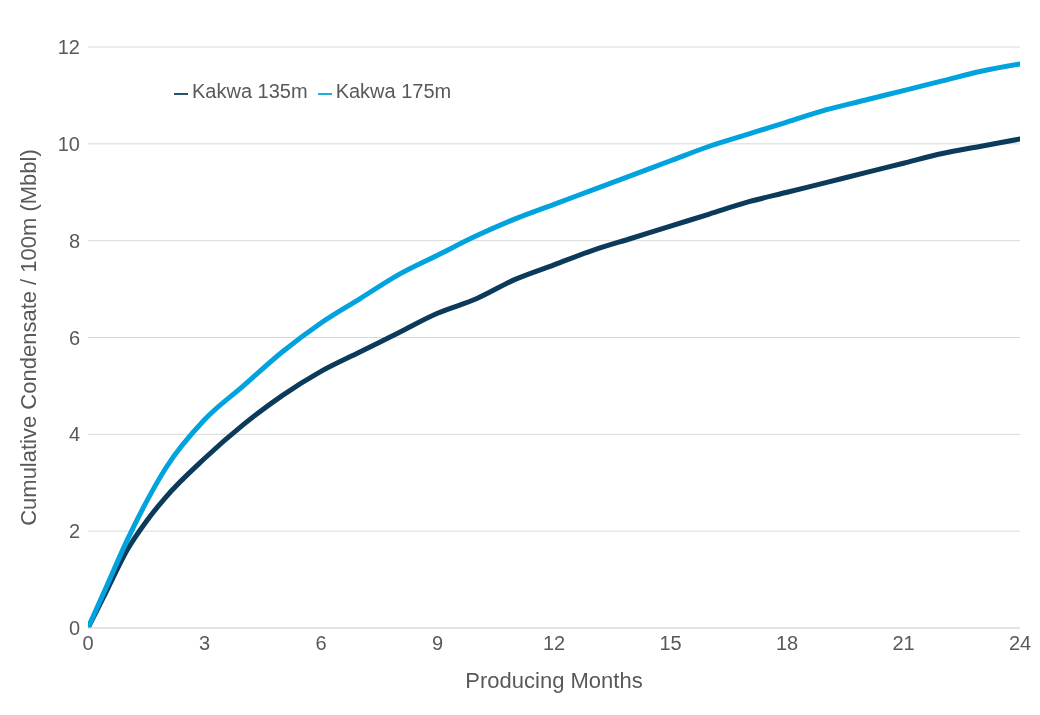 Image resolution: width=1040 pixels, height=715 pixels. Describe the element at coordinates (321, 643) in the screenshot. I see `x-tick-label: 6` at that location.